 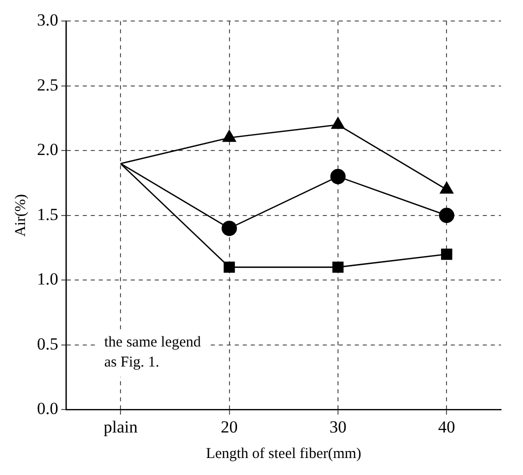 I want to click on x-tick-label: 20, so click(x=229, y=426).